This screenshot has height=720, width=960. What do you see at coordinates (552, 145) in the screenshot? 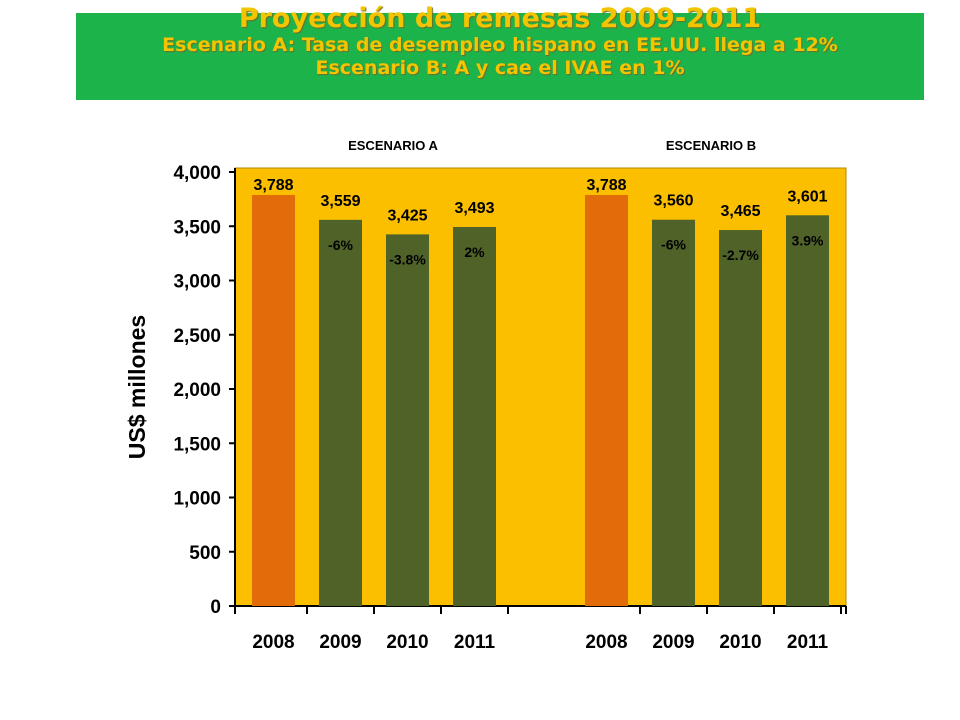
I see `scenario-labels: ESCENARIO A ESCENARIO B` at bounding box center [552, 145].